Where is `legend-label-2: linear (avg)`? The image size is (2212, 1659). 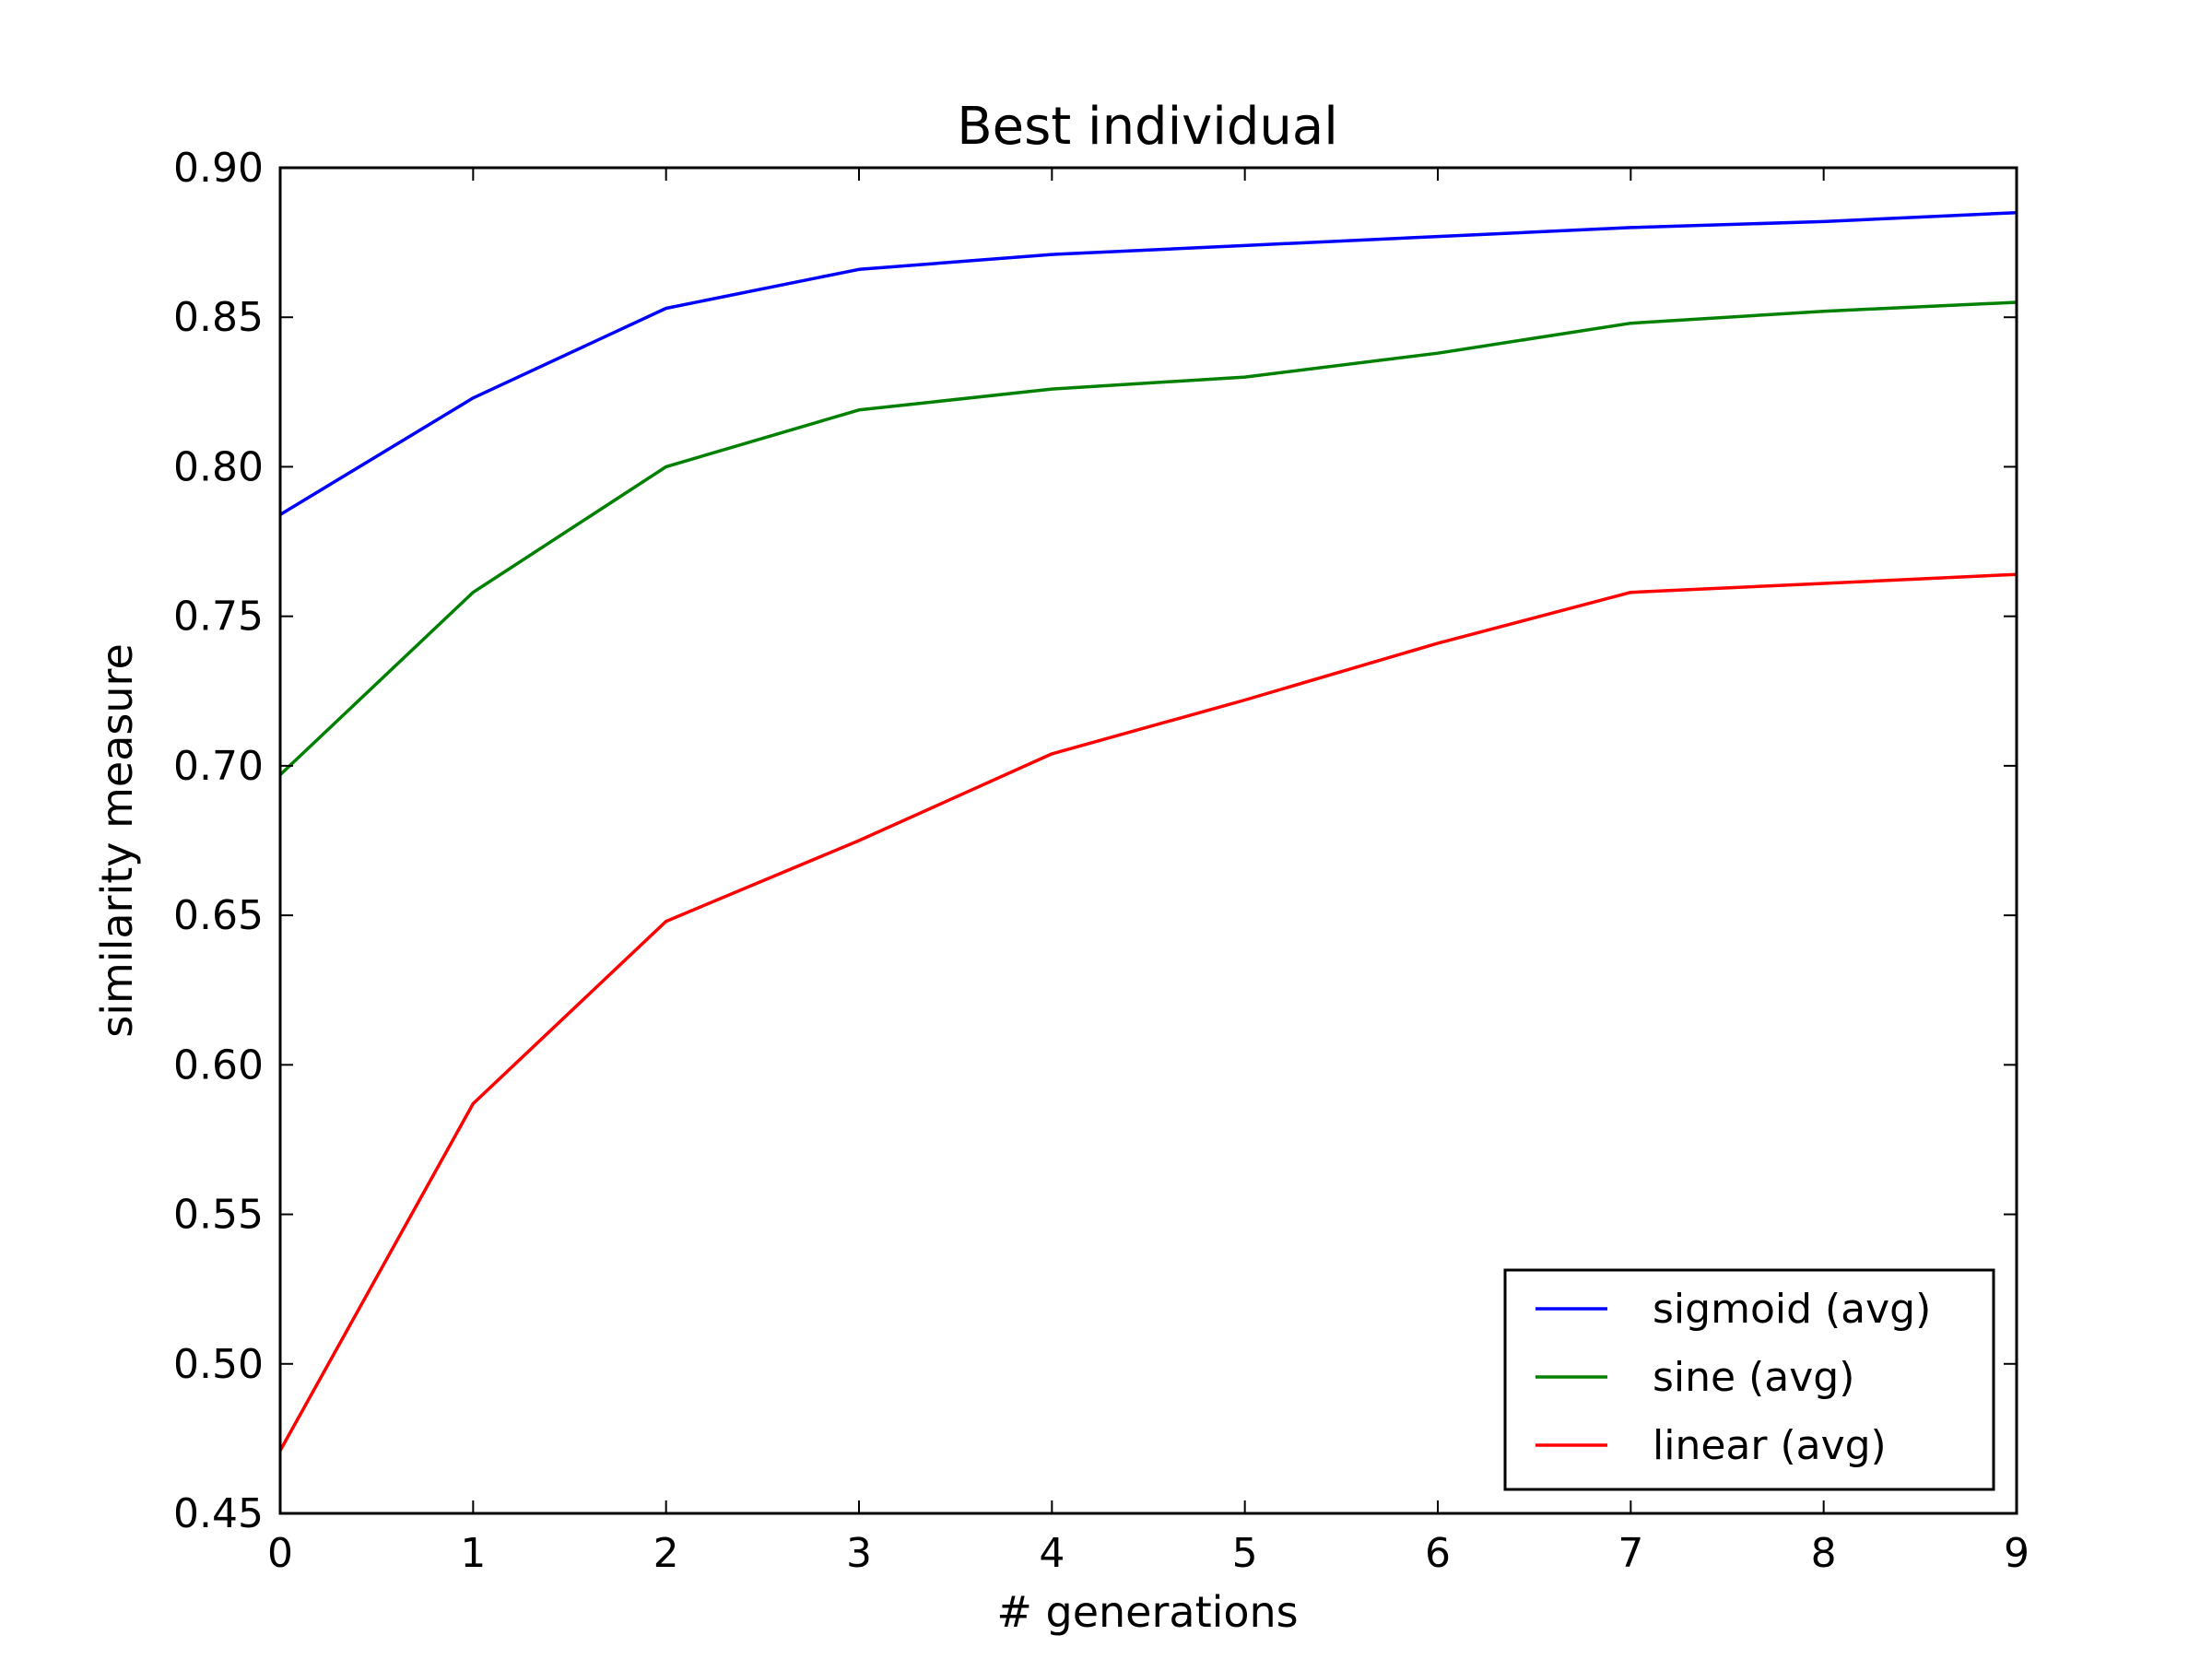 legend-label-2: linear (avg) is located at coordinates (1770, 1445).